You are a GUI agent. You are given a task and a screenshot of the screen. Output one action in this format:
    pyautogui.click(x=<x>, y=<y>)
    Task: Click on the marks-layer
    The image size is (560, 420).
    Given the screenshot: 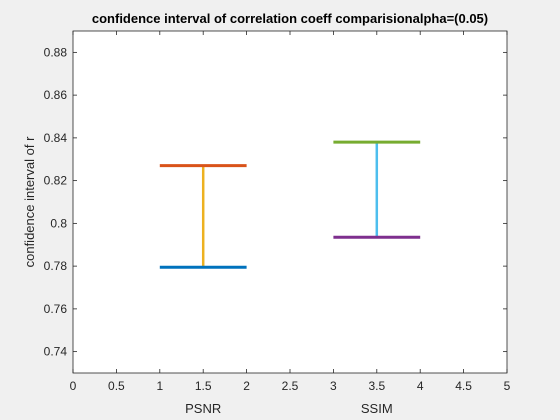 What is the action you would take?
    pyautogui.click(x=290, y=204)
    